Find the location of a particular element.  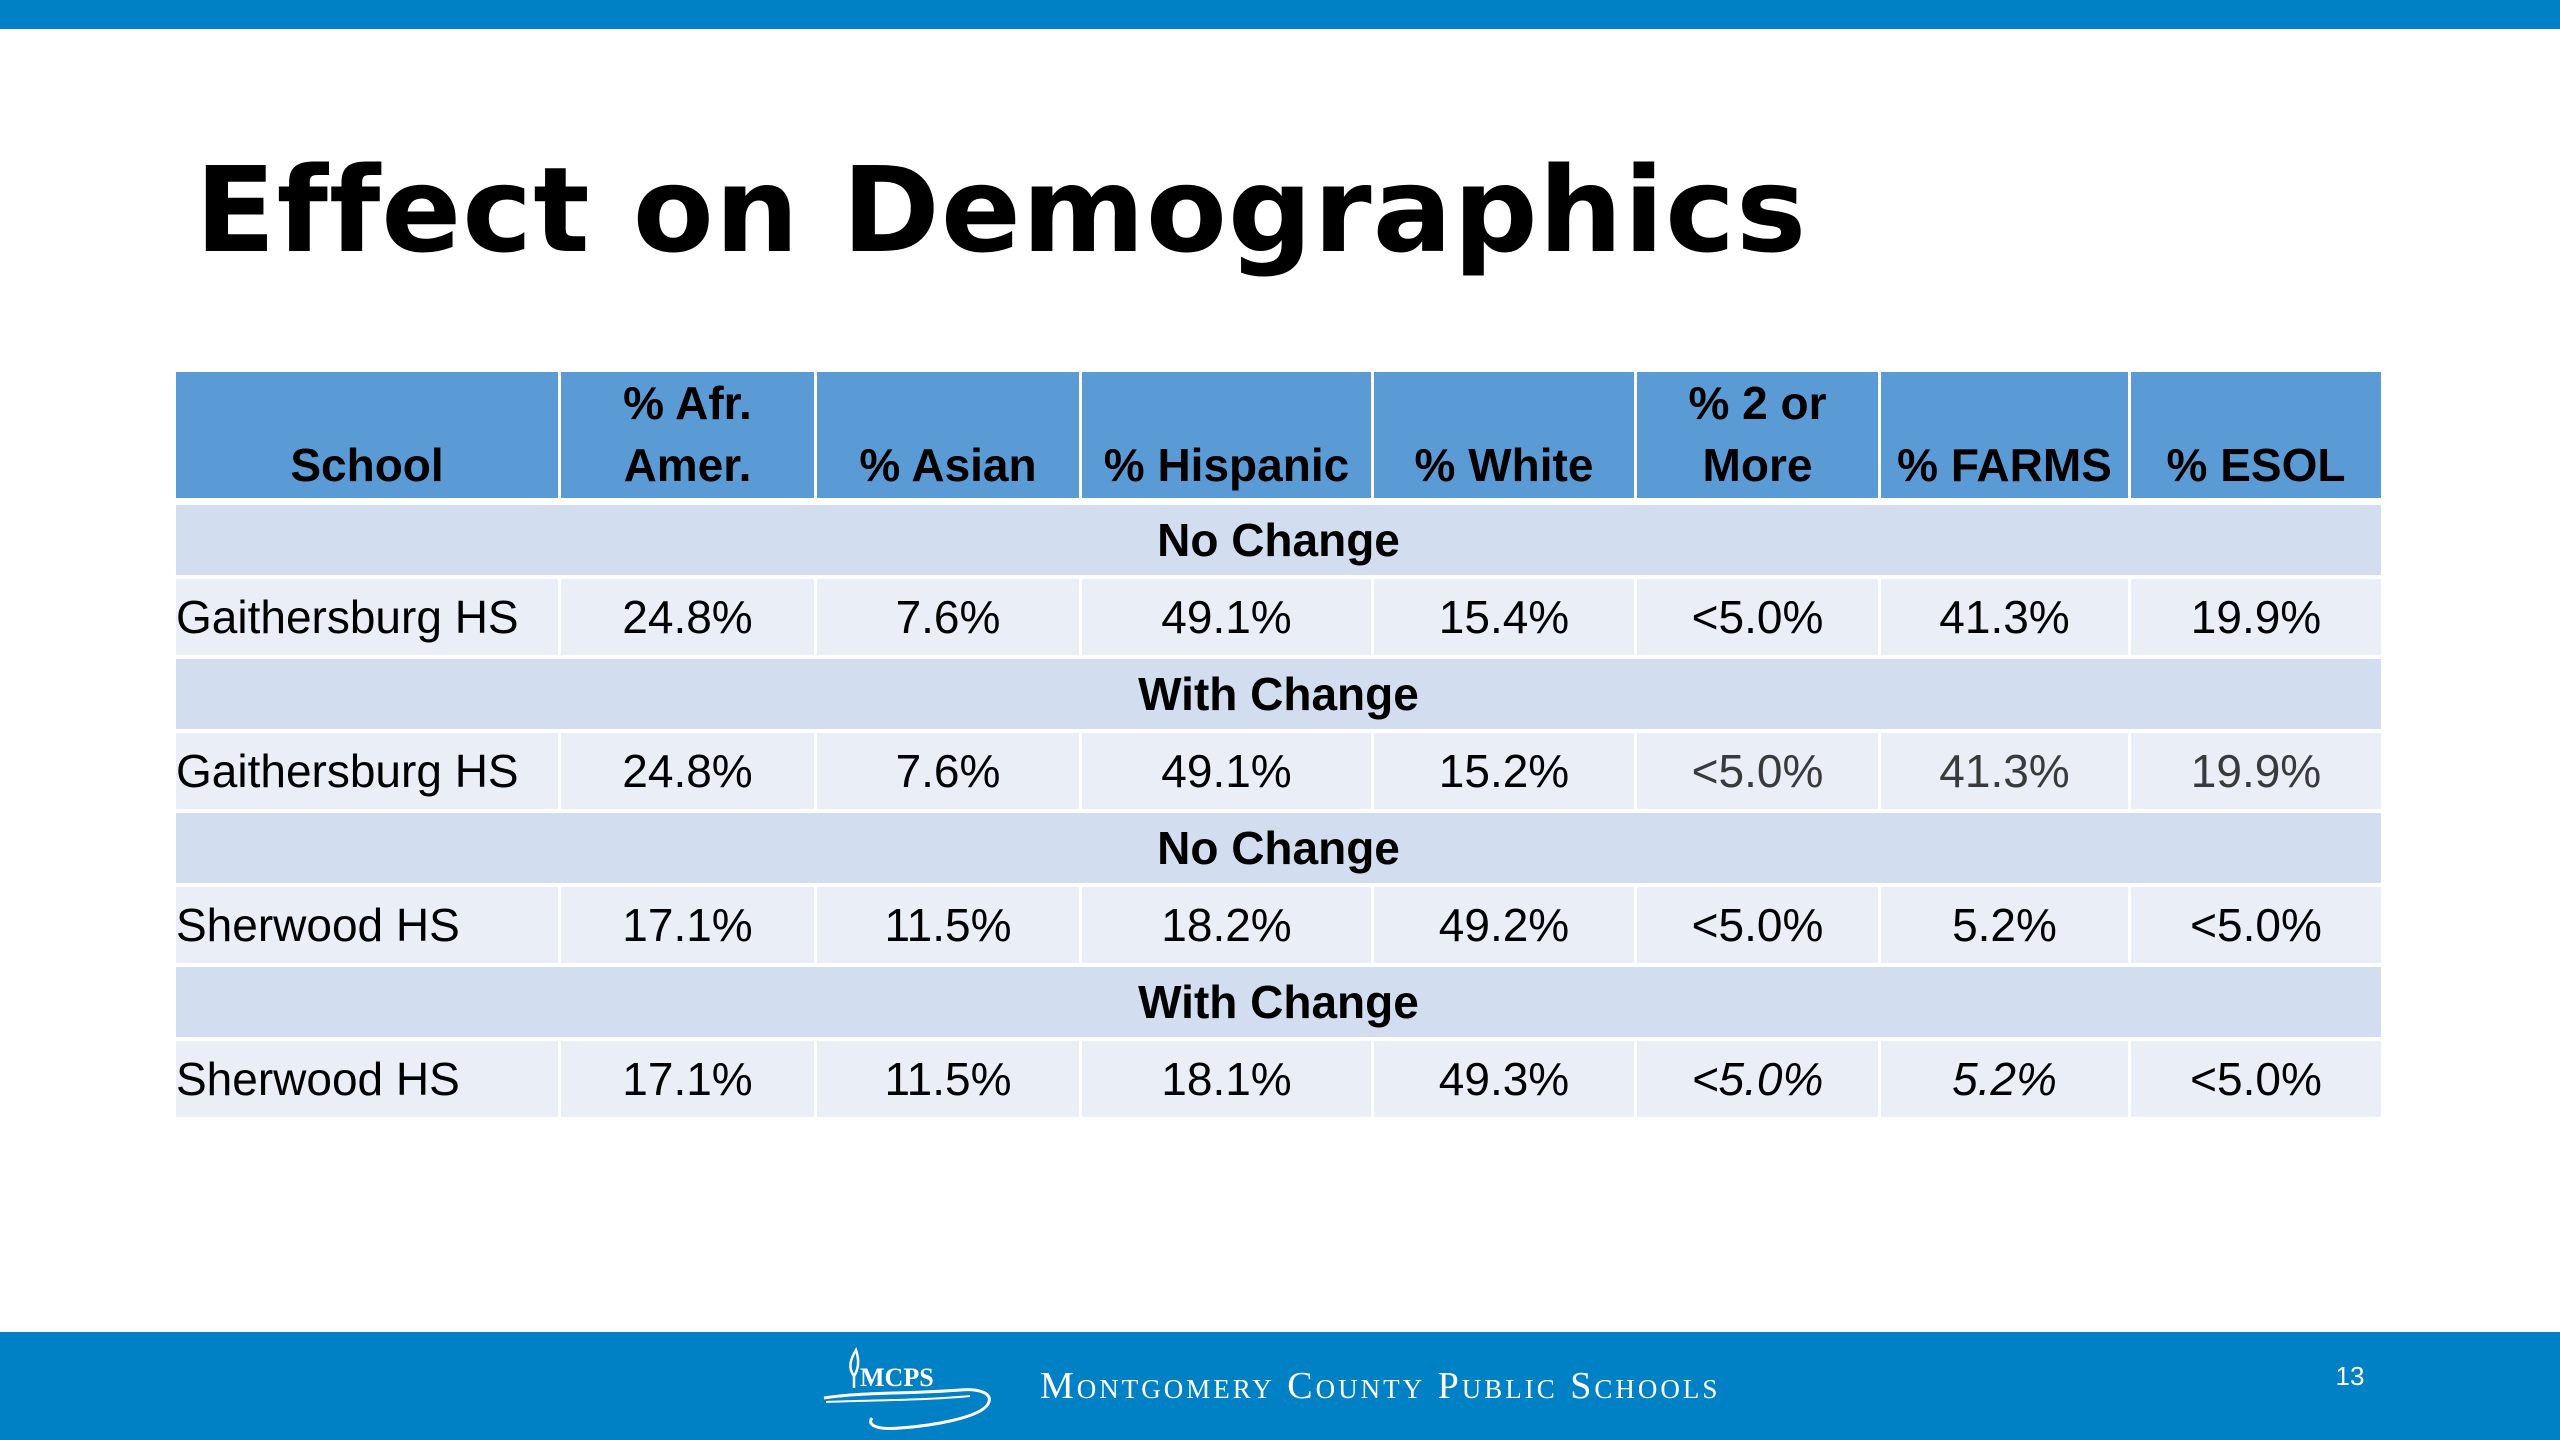

slide-title: Effect on Demographics is located at coordinates (1001, 210).